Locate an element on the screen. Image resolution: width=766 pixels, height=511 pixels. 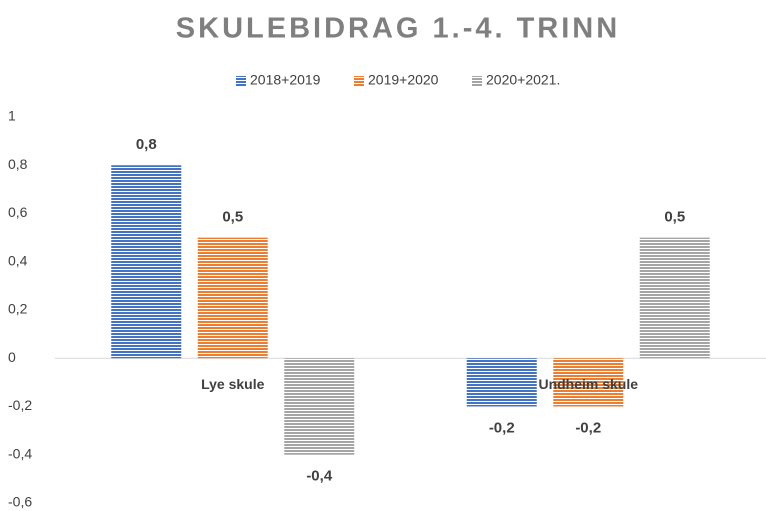
x-tick-label: Undheim skule is located at coordinates (588, 384).